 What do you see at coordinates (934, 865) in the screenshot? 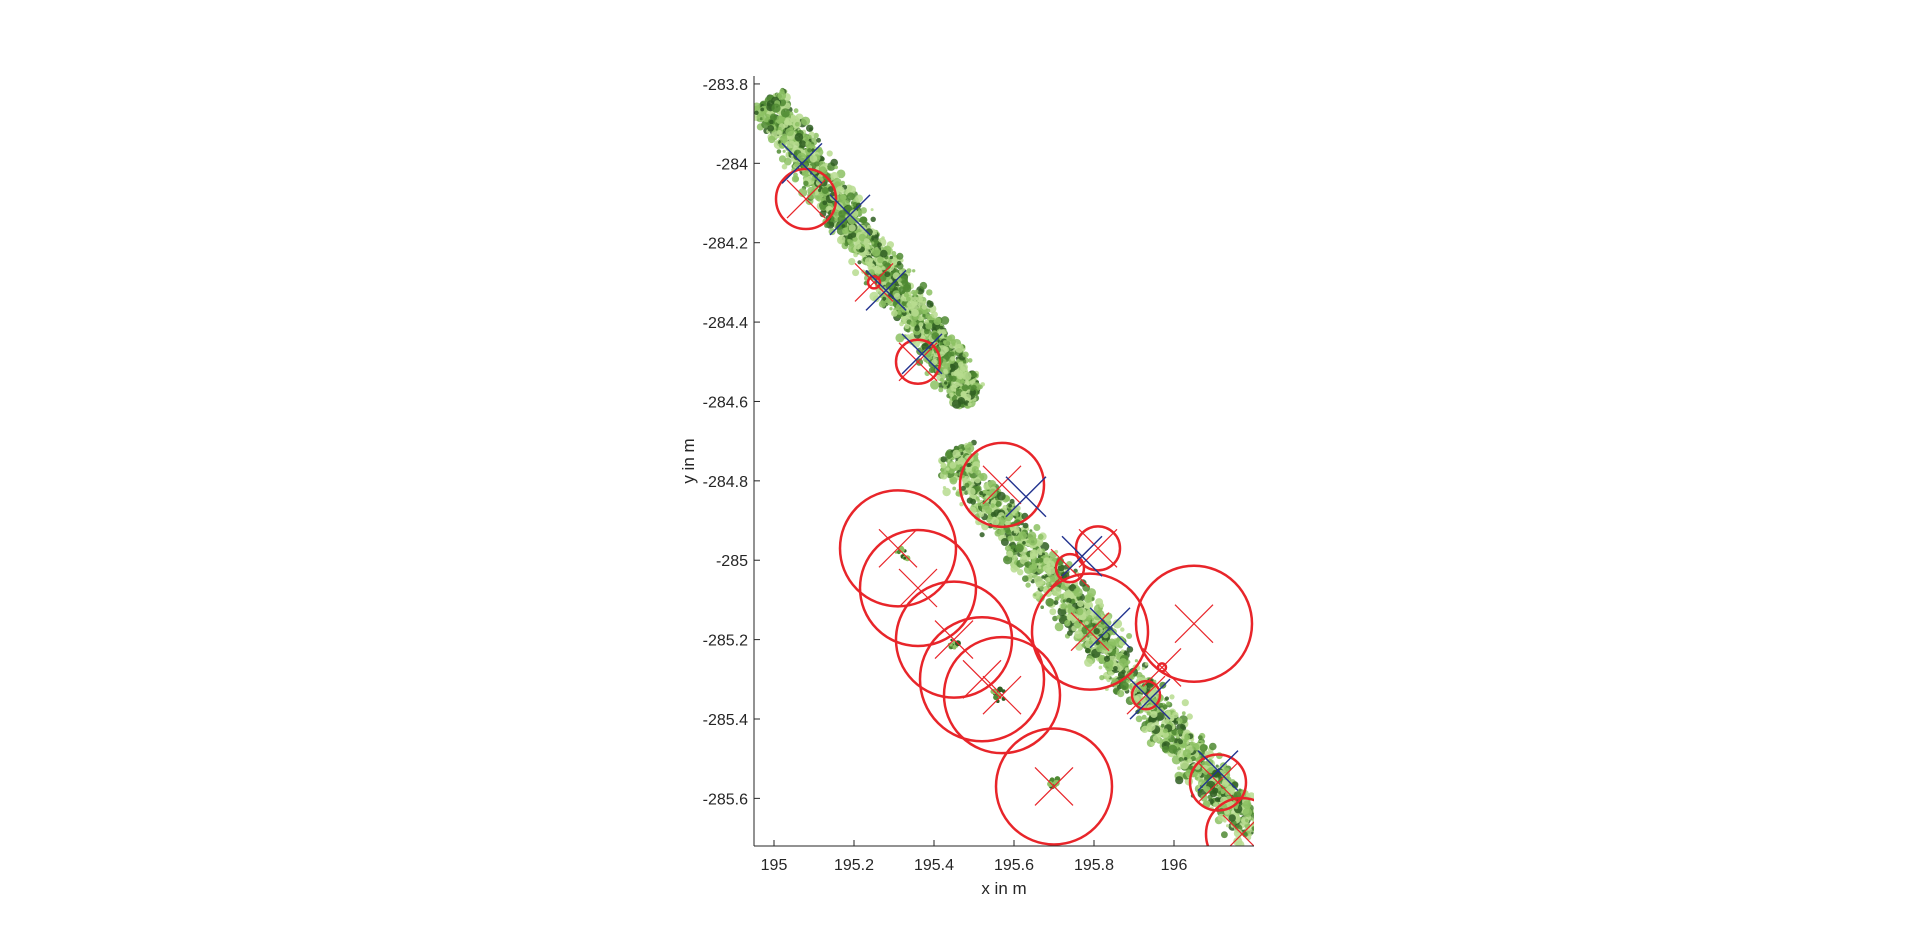
I see `x-tick-label: 195.4` at bounding box center [934, 865].